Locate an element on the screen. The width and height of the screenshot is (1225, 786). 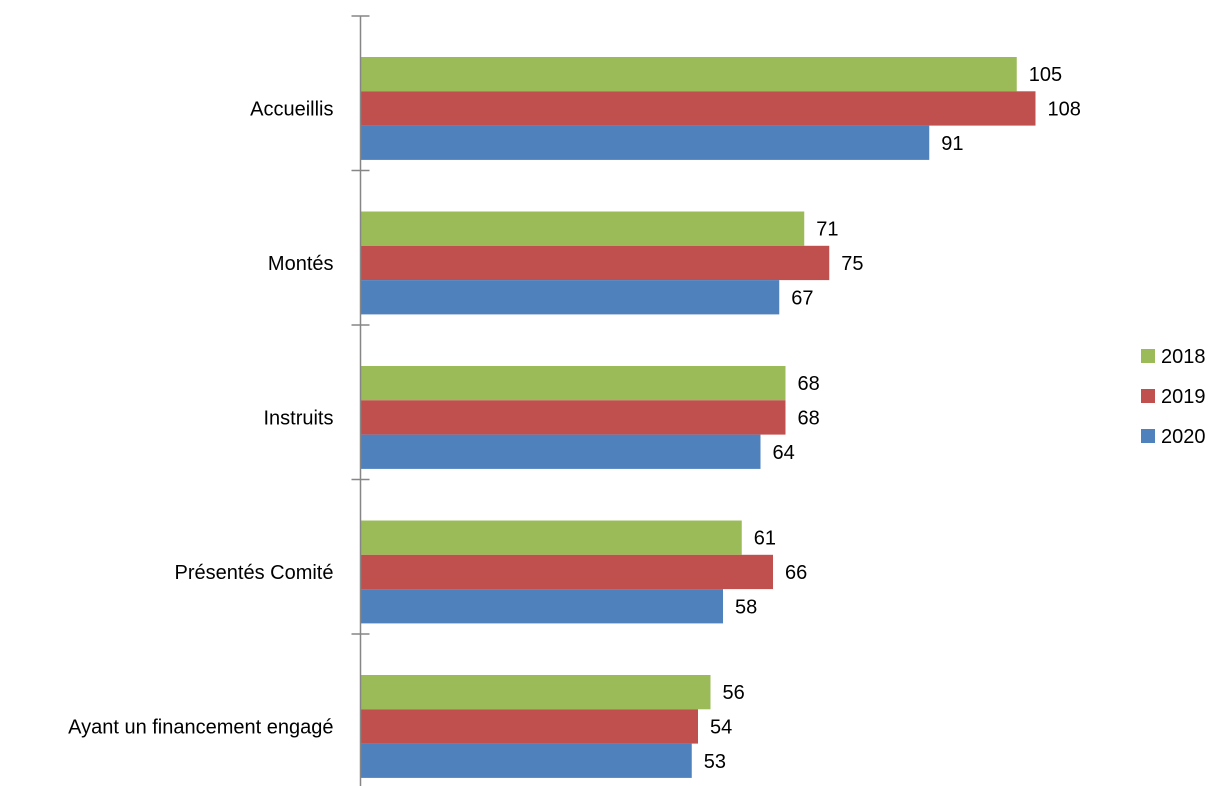
category-label-accueillis: Accueillis is located at coordinates (291, 109).